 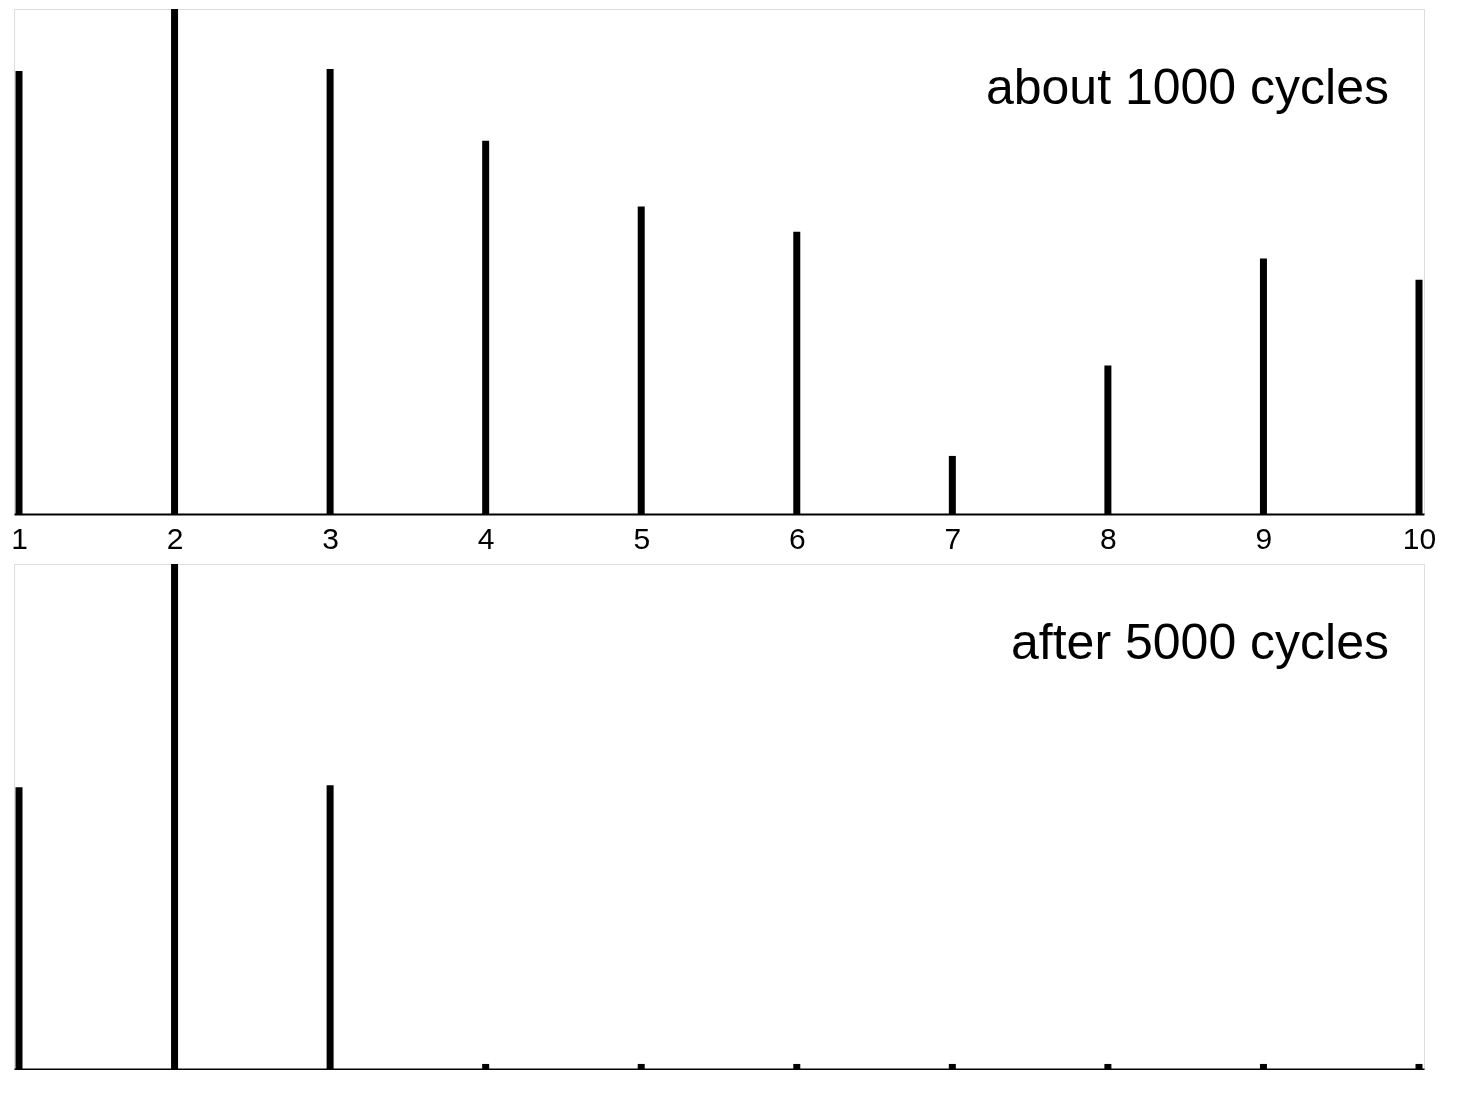 I want to click on x-tick-label: 5, so click(x=642, y=538).